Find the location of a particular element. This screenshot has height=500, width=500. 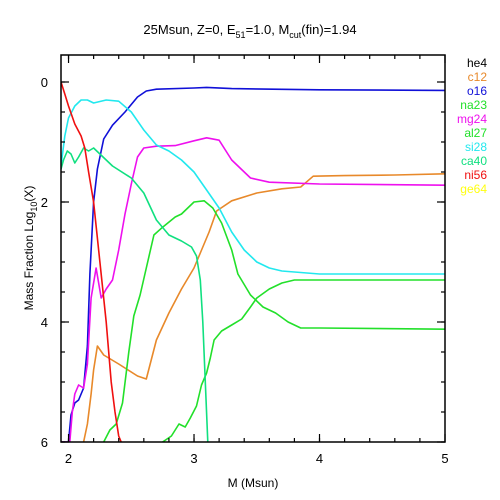

x-tick-label: 2 is located at coordinates (68, 458).